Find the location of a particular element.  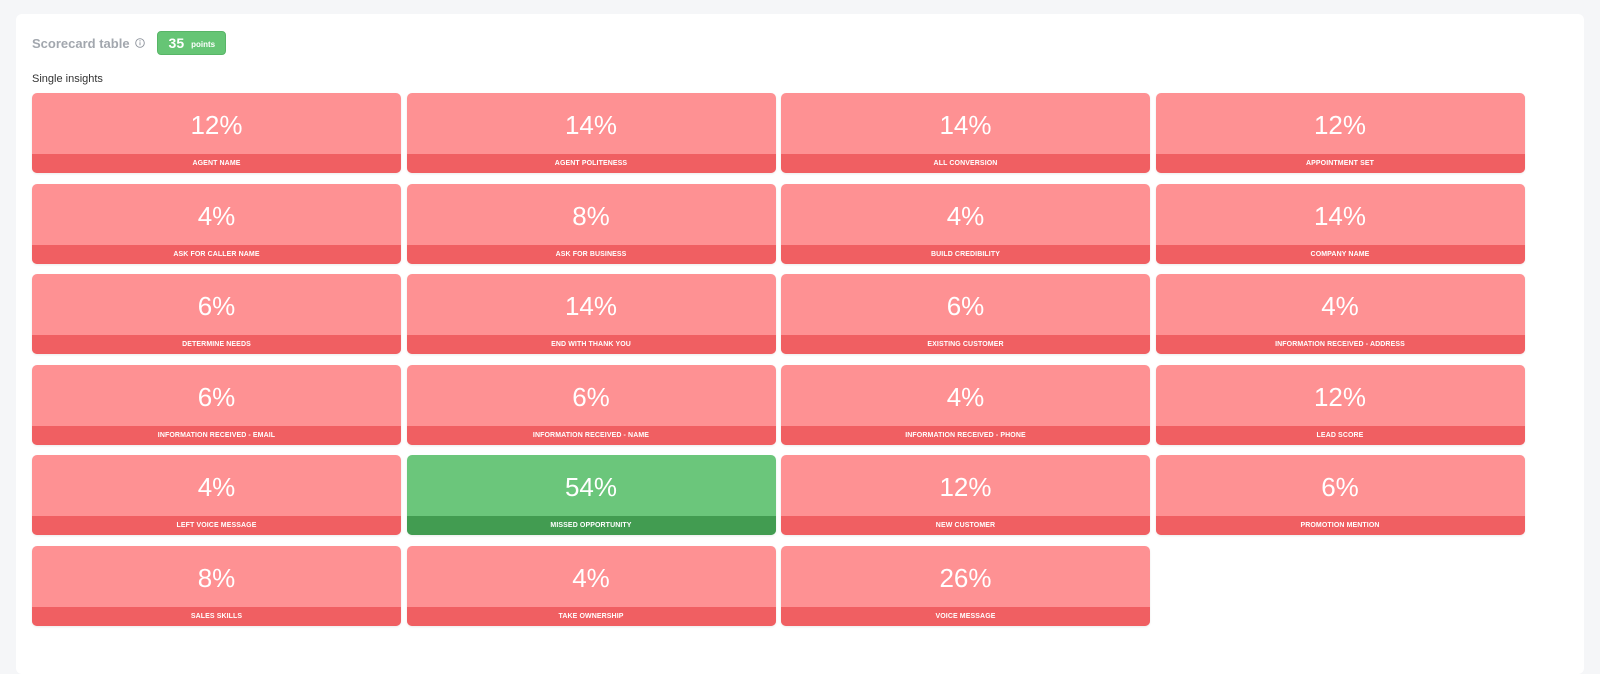

insight-label: INFORMATION RECEIVED - ADDRESS is located at coordinates (1340, 344).